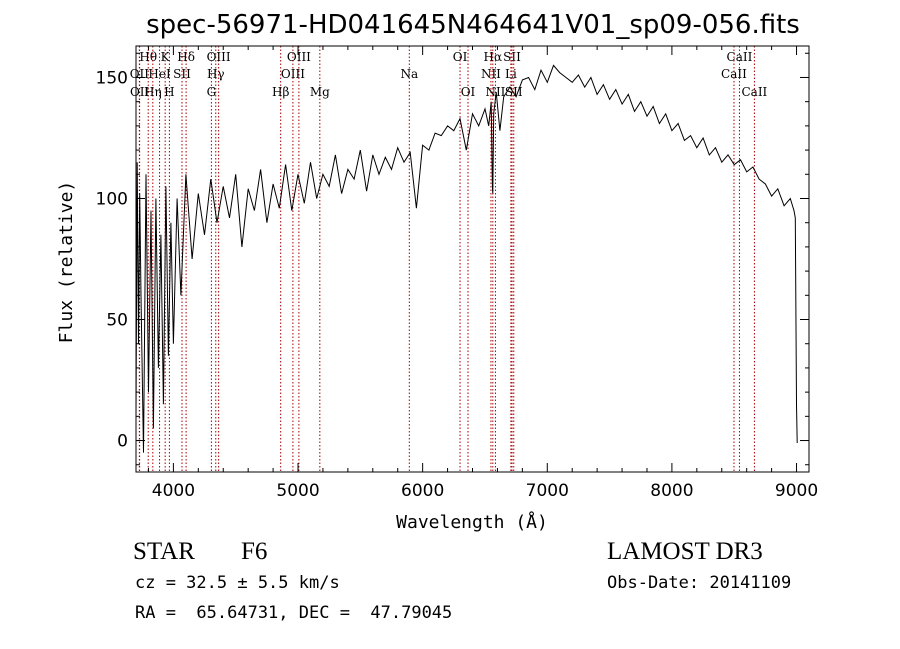 This screenshot has width=900, height=649. Describe the element at coordinates (117, 321) in the screenshot. I see `y-tick-label: 50` at that location.